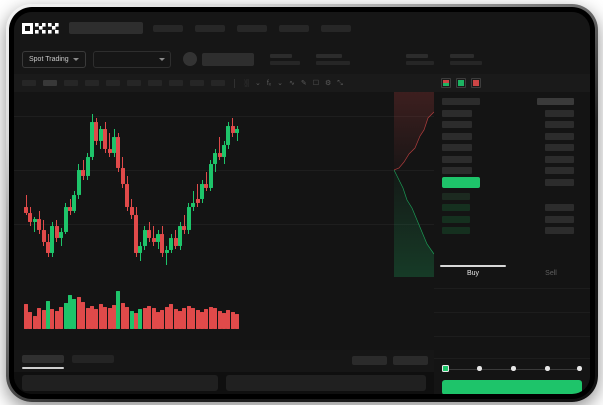  Describe the element at coordinates (473, 273) in the screenshot. I see `tab-buy: Buy` at that location.